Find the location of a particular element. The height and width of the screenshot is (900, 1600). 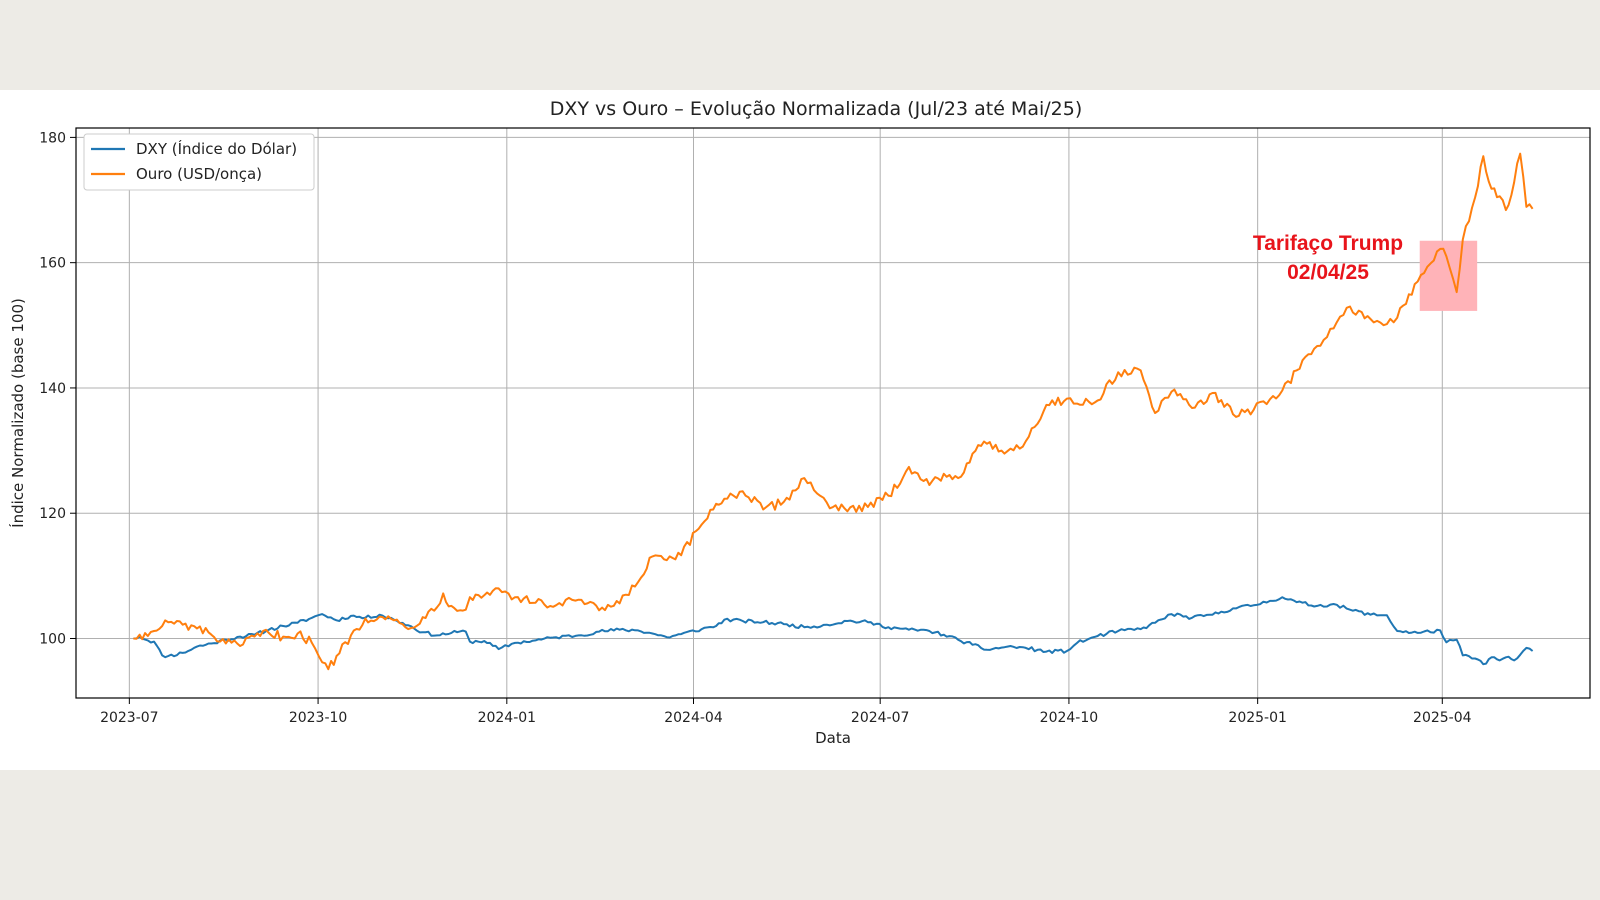

x-tick-label: 2024-10 is located at coordinates (1069, 718).